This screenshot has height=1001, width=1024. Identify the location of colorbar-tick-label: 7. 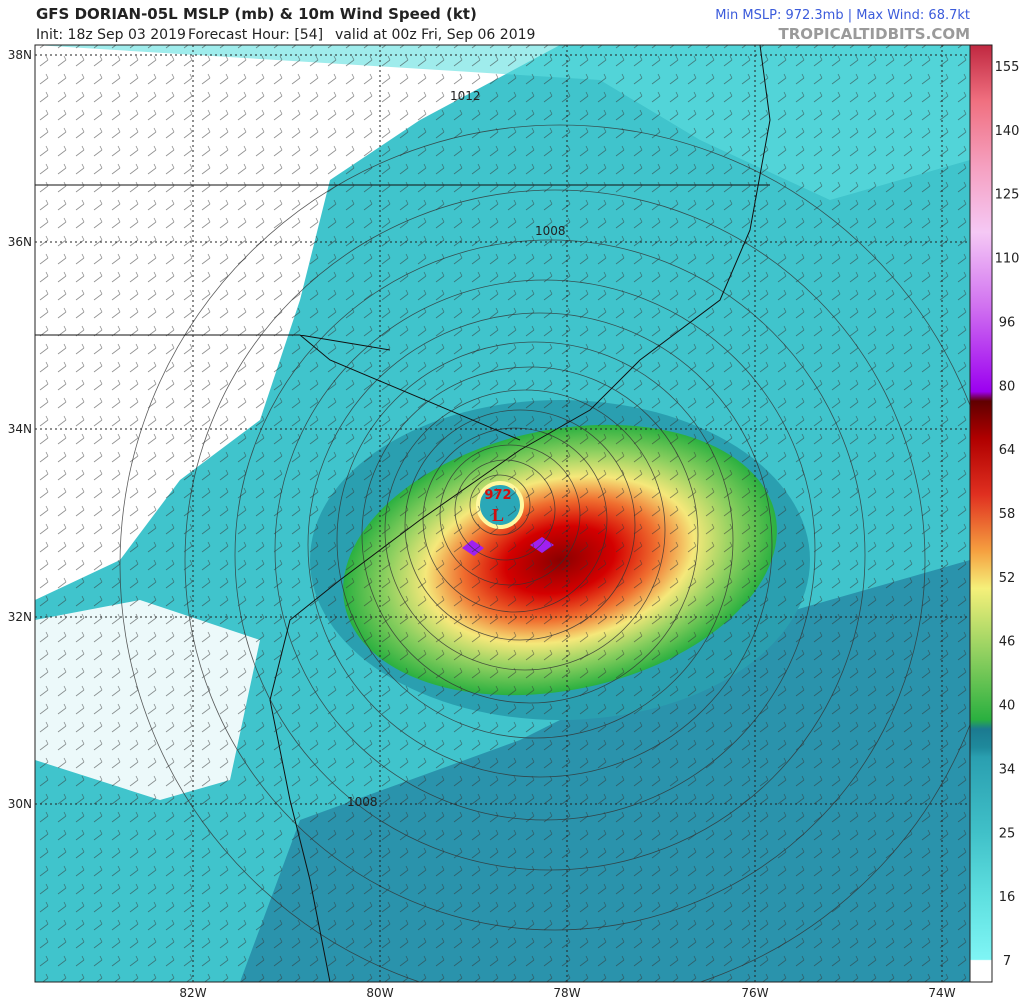
(1007, 961).